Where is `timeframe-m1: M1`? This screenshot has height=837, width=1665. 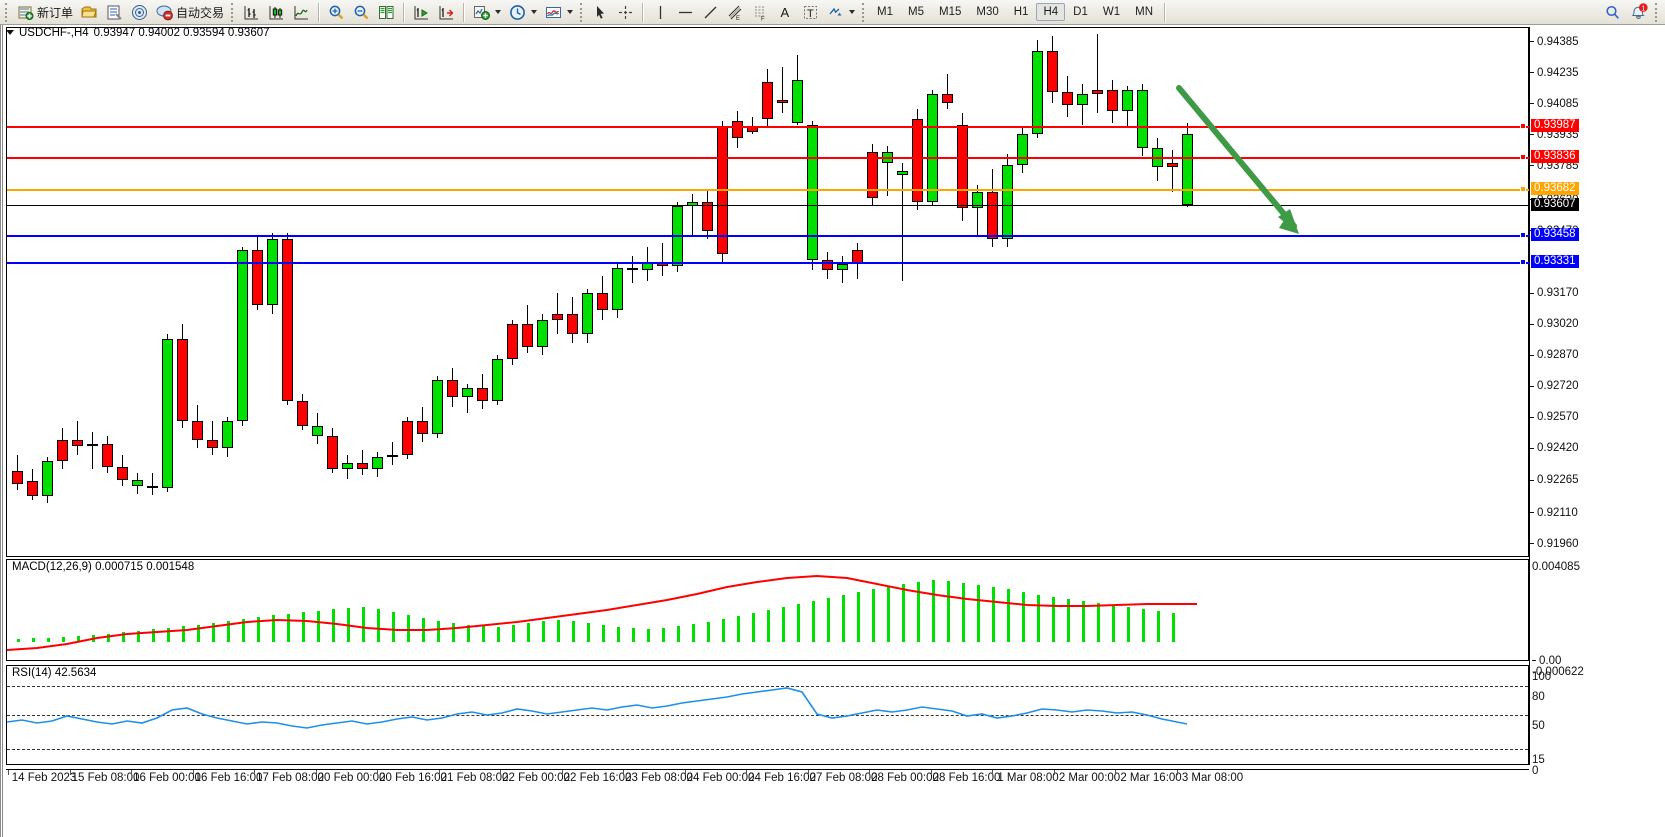
timeframe-m1: M1 is located at coordinates (885, 12).